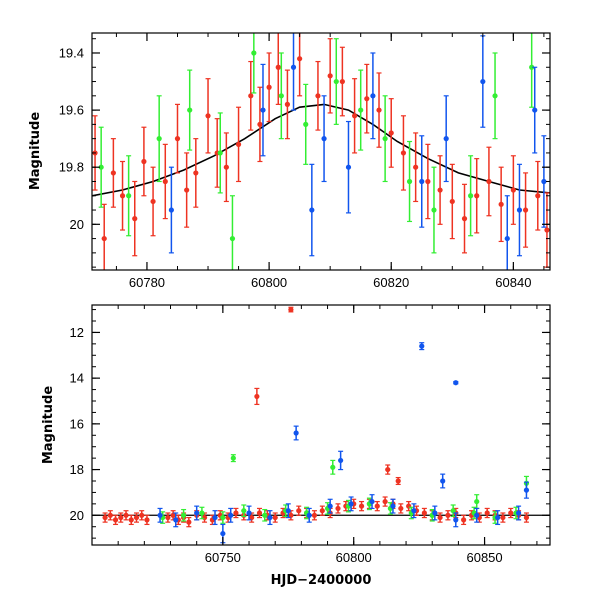 The width and height of the screenshot is (600, 600). Describe the element at coordinates (71, 110) in the screenshot. I see `y-tick-label: 19.6` at that location.